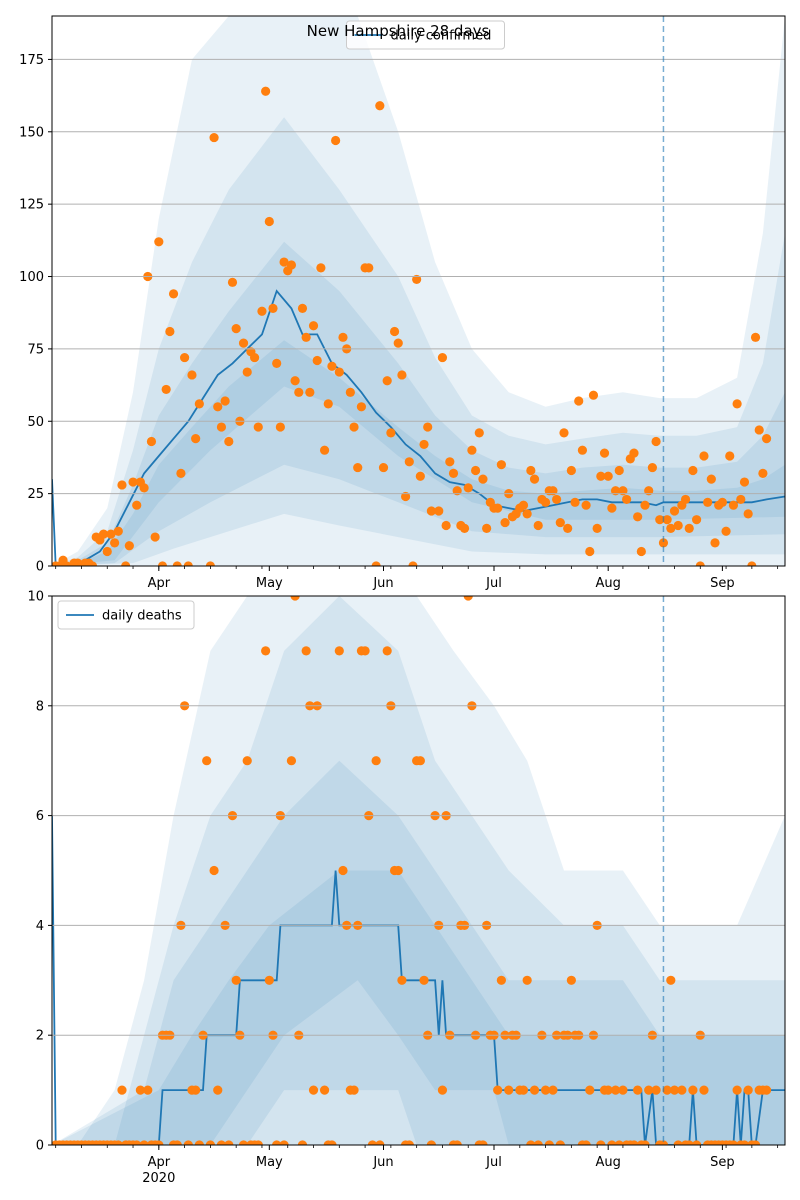 This screenshot has width=800, height=1200. What do you see at coordinates (493, 583) in the screenshot?
I see `x-tick-label: Jul` at bounding box center [493, 583].